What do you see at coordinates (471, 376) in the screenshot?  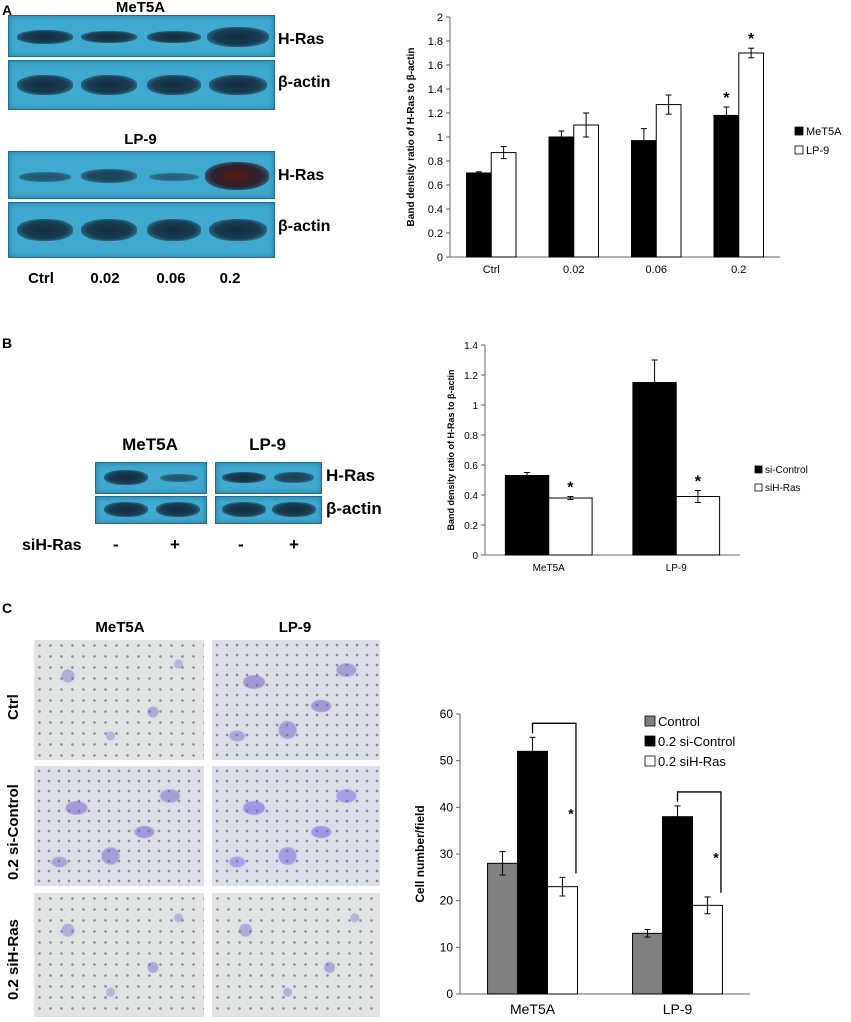 I see `y-tick-label: 1.2` at bounding box center [471, 376].